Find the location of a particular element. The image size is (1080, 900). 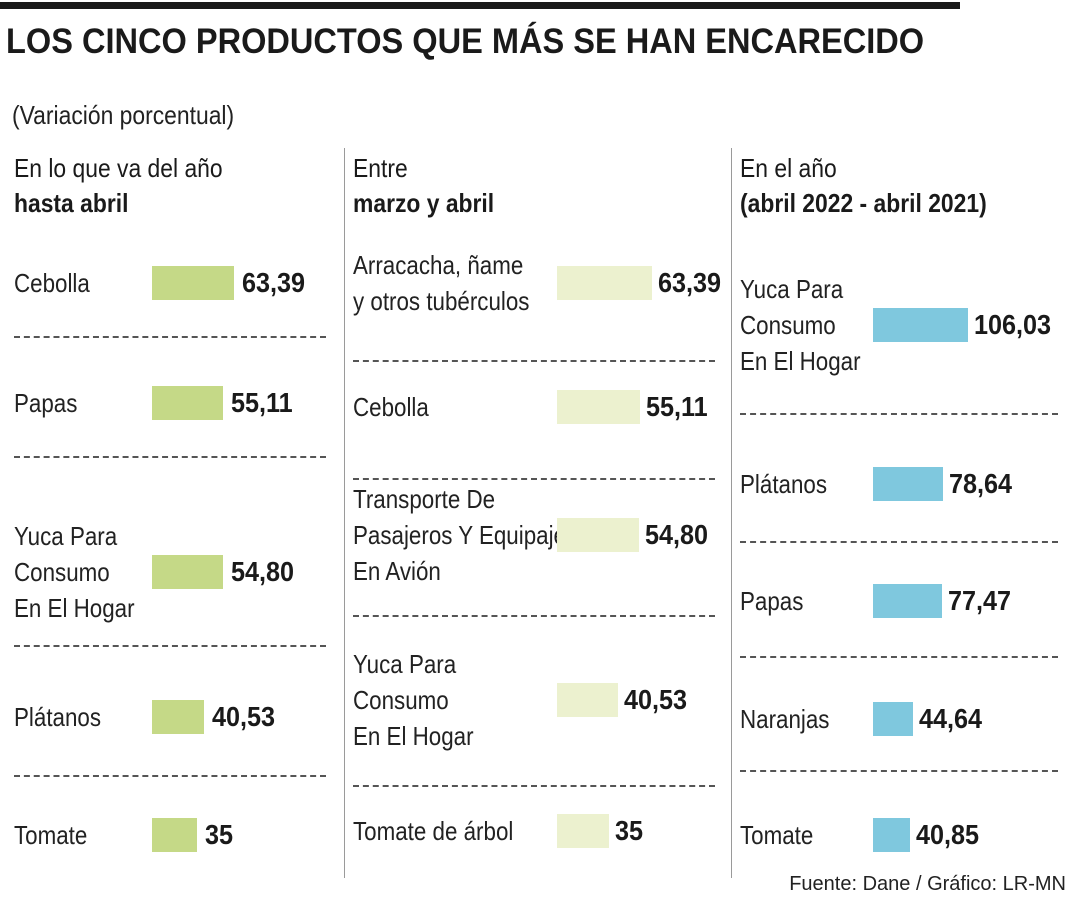

panel-header-line1: En lo que va del año is located at coordinates (118, 168).